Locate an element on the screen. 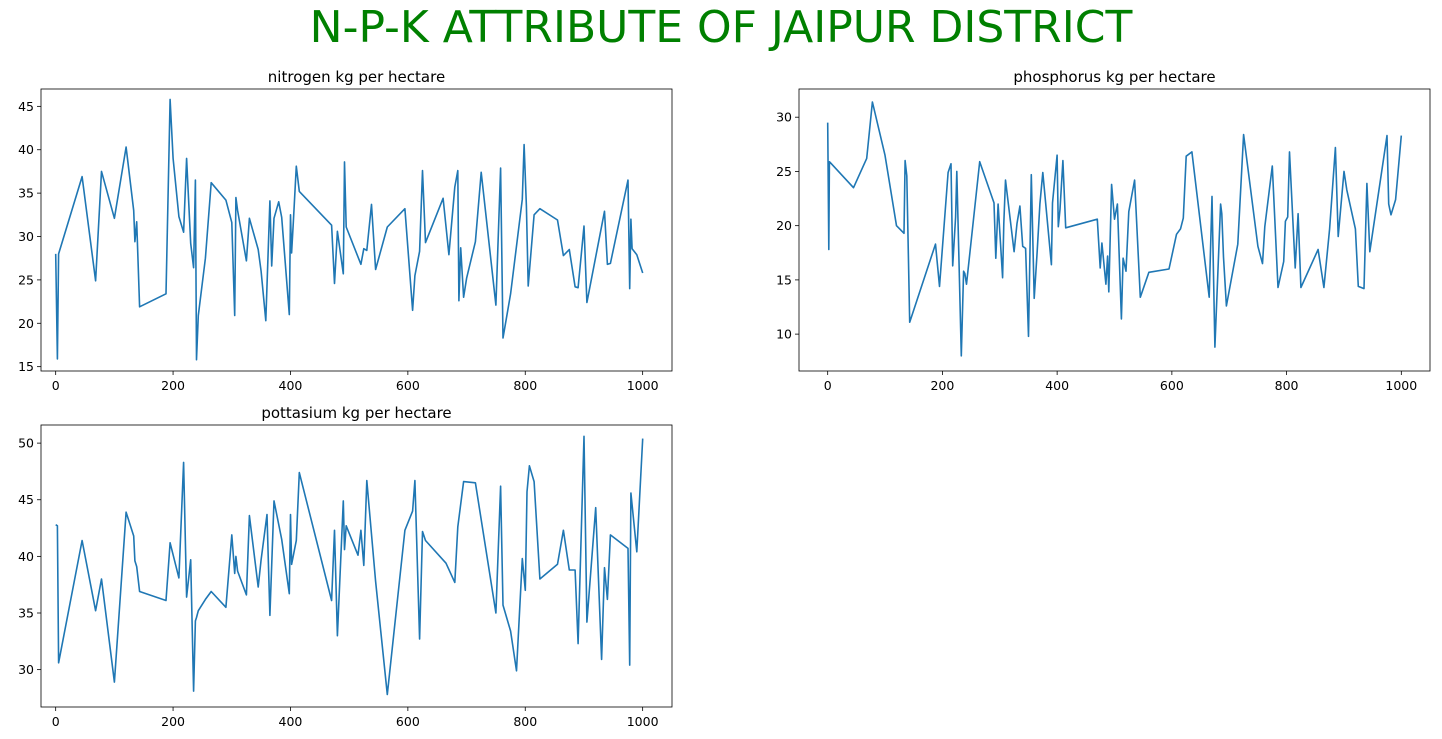 This screenshot has height=739, width=1442. pottasium-chart-title: pottasium kg per hectare is located at coordinates (356, 413).